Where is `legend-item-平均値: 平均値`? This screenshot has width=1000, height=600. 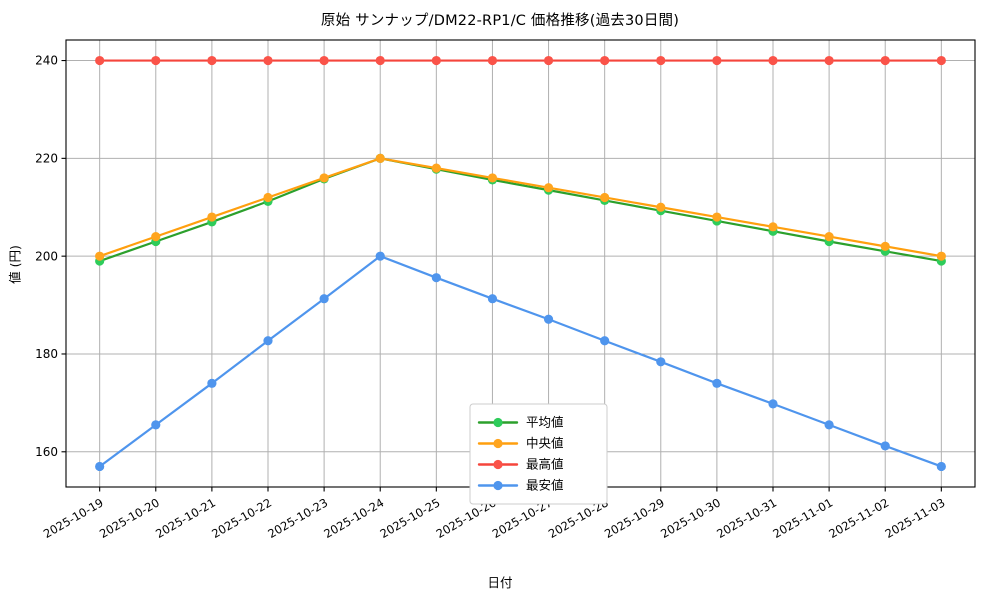 legend-item-平均値: 平均値 is located at coordinates (520, 422).